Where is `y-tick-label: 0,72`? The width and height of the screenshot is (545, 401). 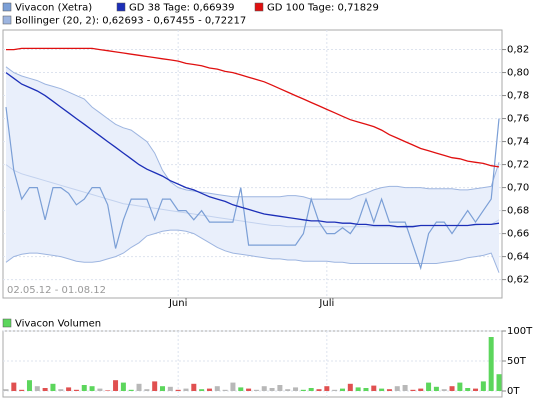 y-tick-label: 0,72 is located at coordinates (518, 165).